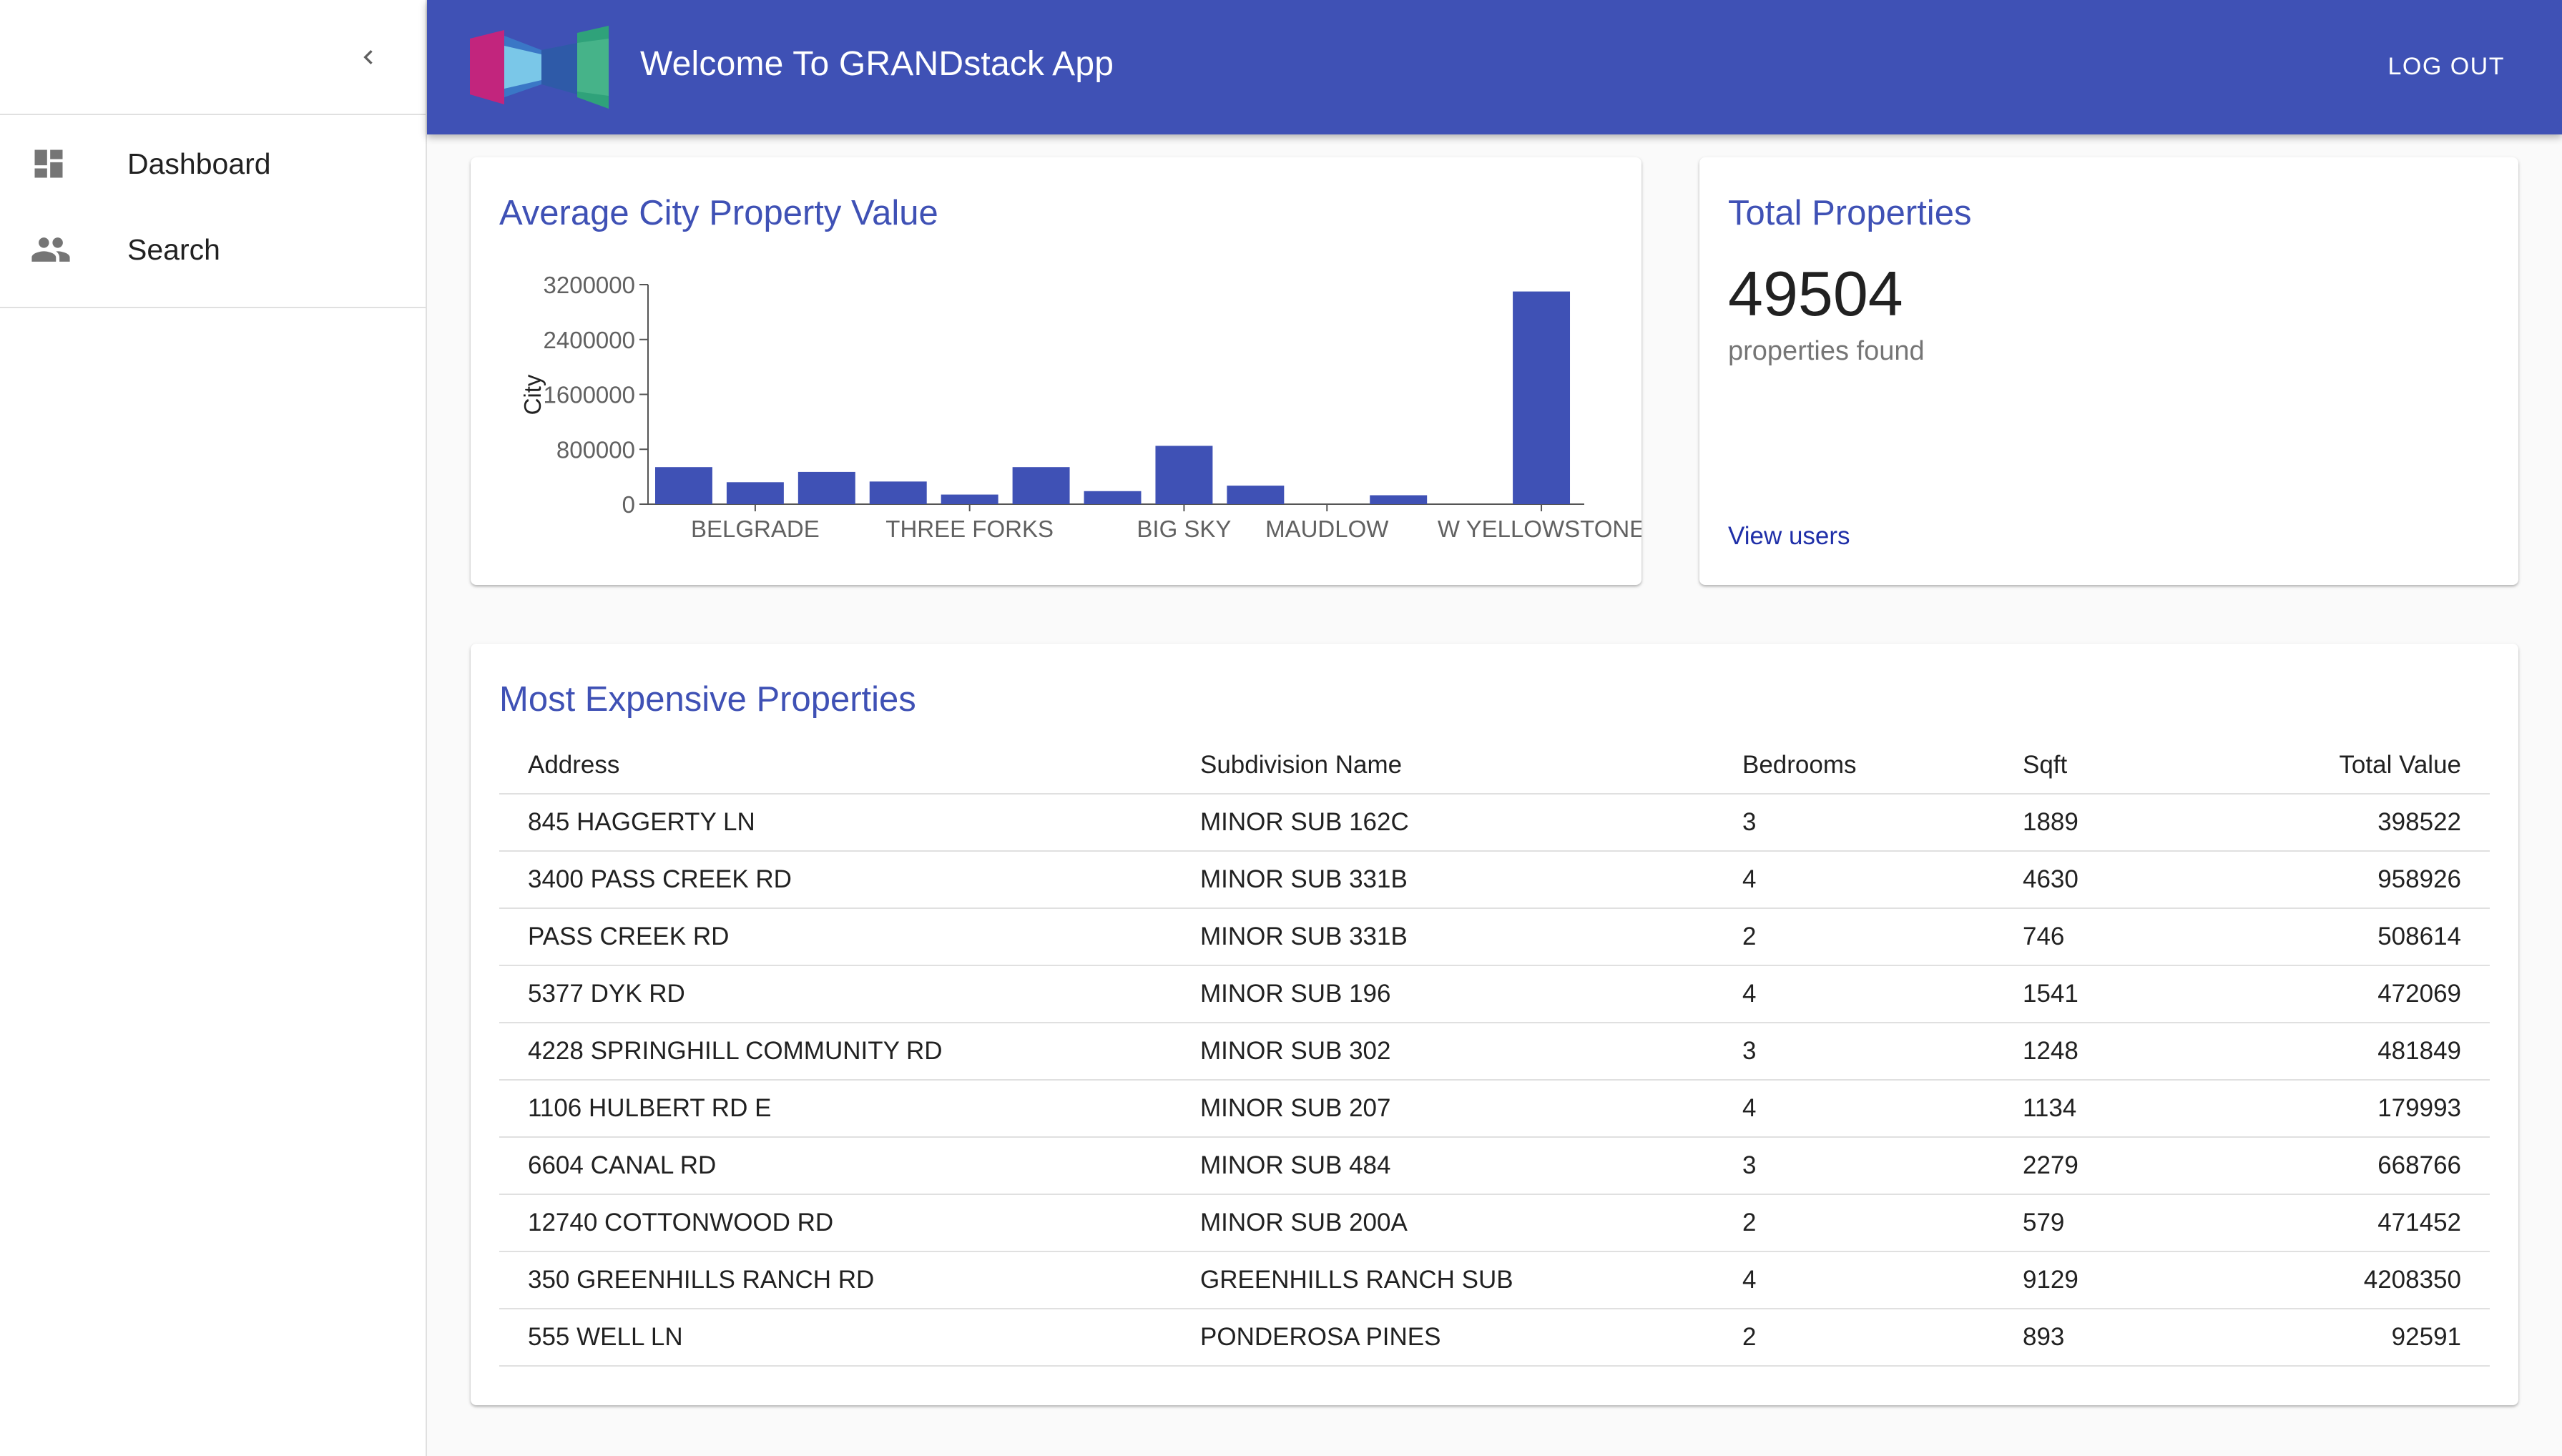 The width and height of the screenshot is (2562, 1456). What do you see at coordinates (756, 529) in the screenshot?
I see `x-tick-label: BELGRADE` at bounding box center [756, 529].